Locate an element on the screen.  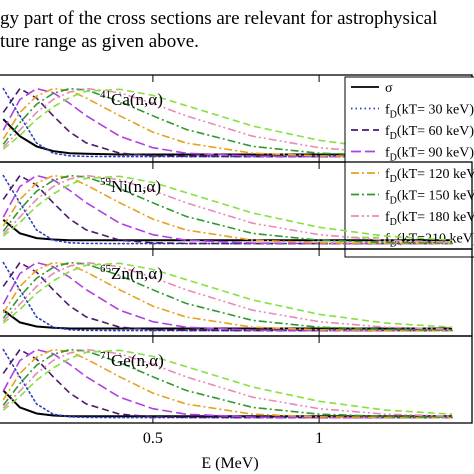
legend-label: σ is located at coordinates (389, 88).